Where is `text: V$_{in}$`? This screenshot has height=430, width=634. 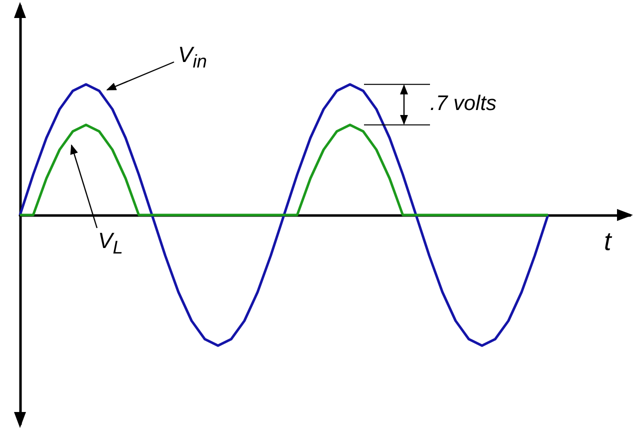
text: V$_{in}$ is located at coordinates (192, 57).